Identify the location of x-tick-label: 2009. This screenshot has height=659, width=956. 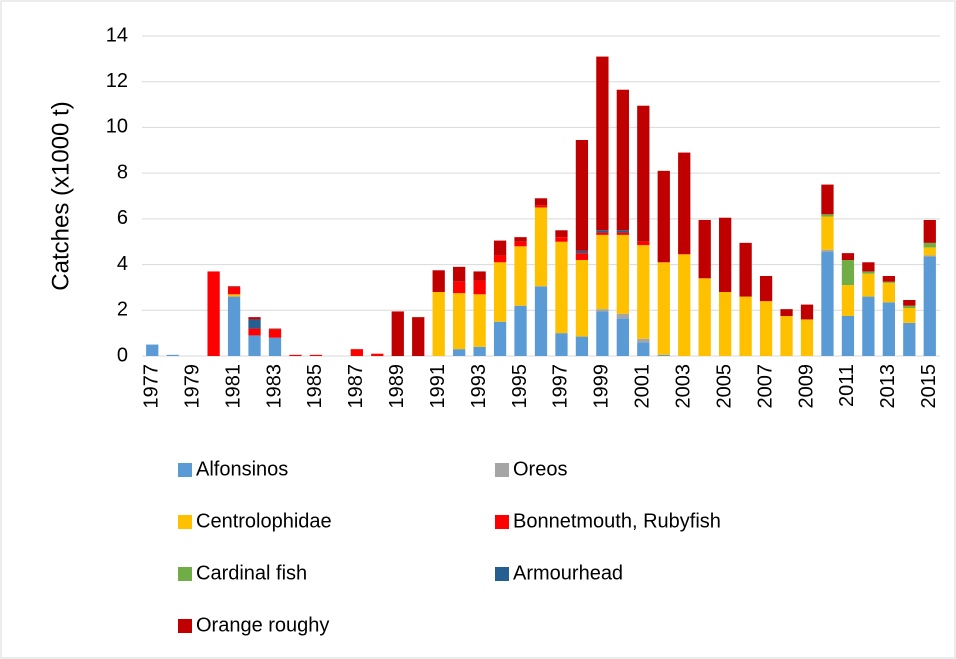
(806, 386).